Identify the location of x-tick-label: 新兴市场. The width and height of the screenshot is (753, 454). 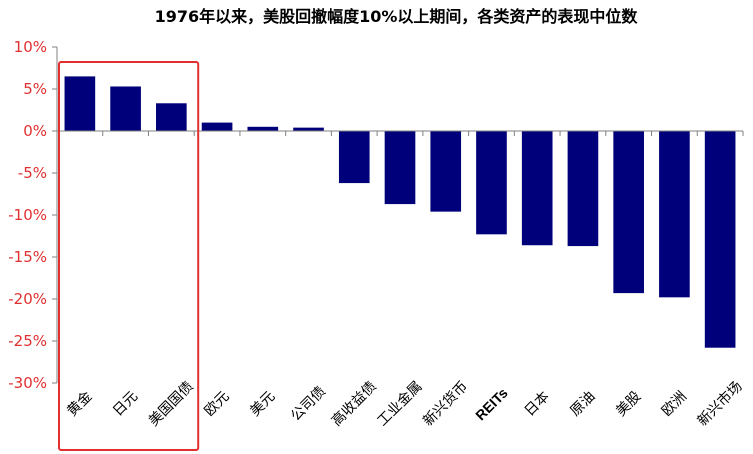
(720, 404).